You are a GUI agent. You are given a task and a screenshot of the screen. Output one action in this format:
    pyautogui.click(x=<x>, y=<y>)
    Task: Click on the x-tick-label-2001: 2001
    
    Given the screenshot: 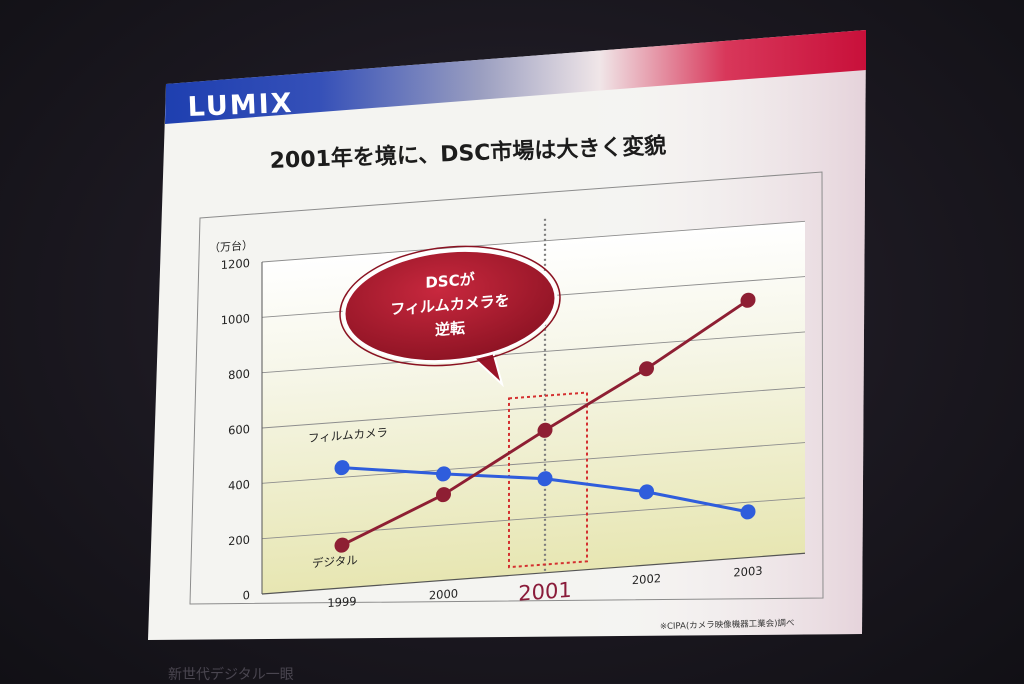 What is the action you would take?
    pyautogui.click(x=544, y=591)
    